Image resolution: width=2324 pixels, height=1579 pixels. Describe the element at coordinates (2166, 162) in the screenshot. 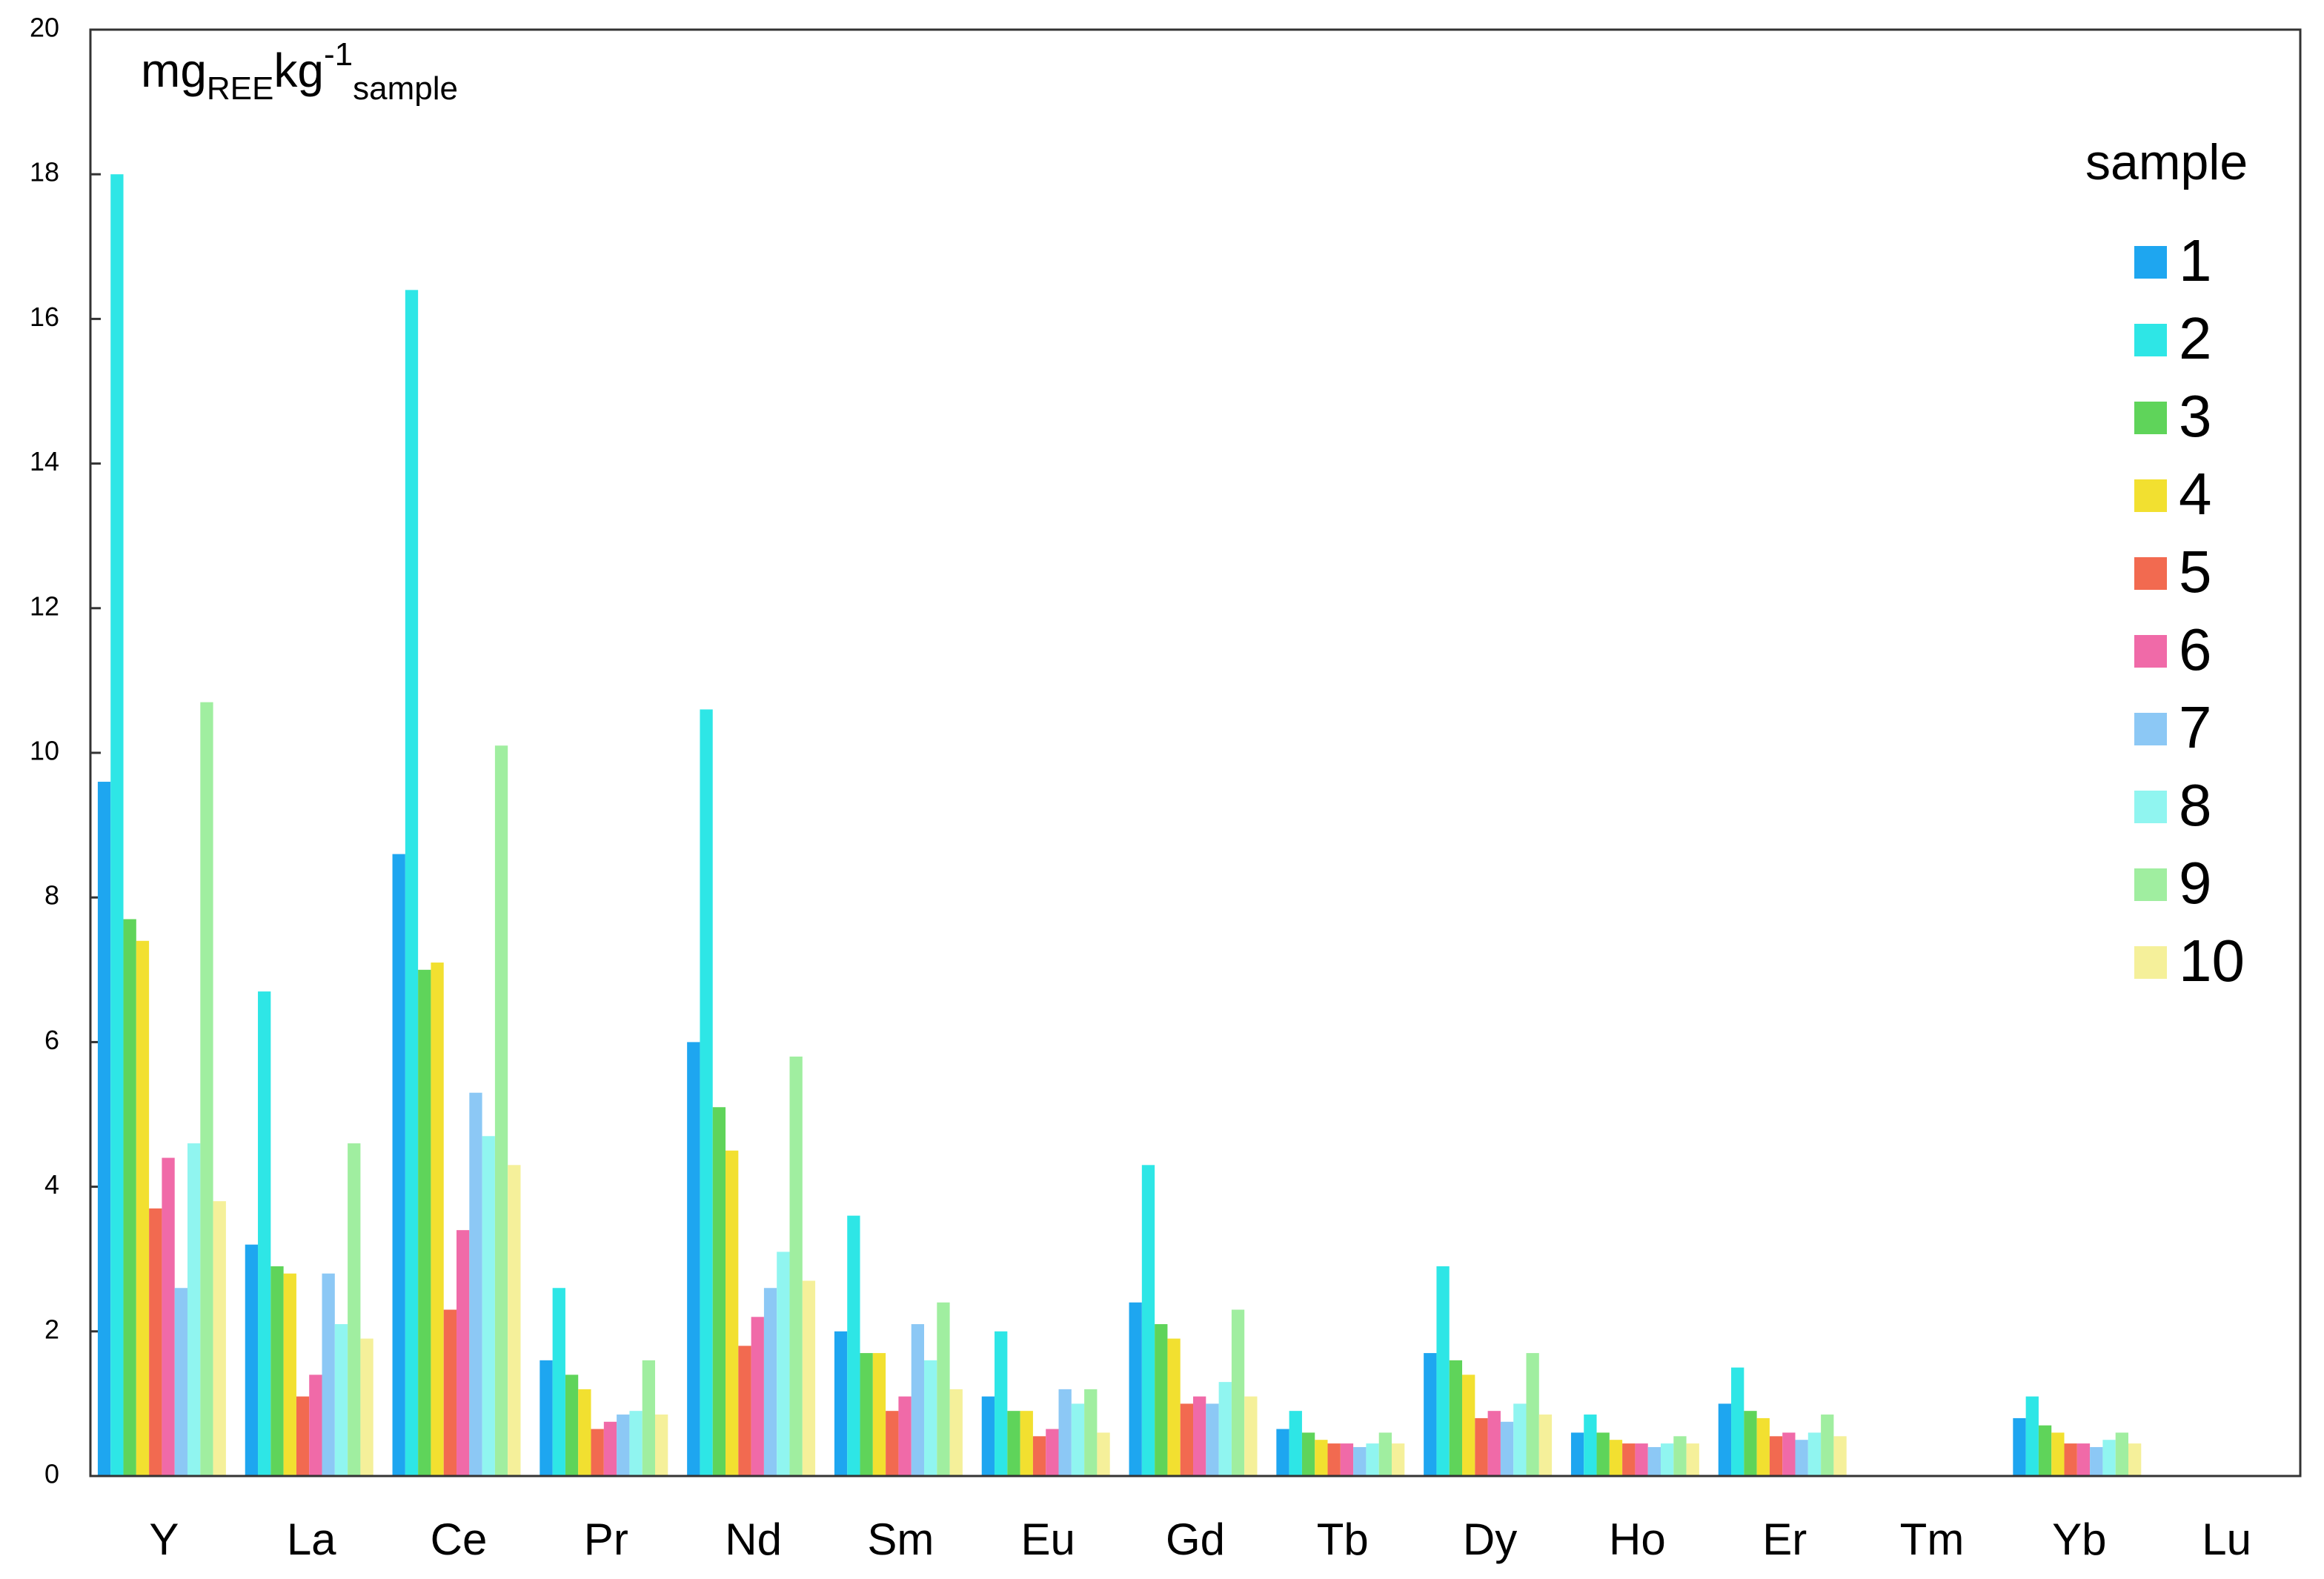

I see `legend-title: sample` at that location.